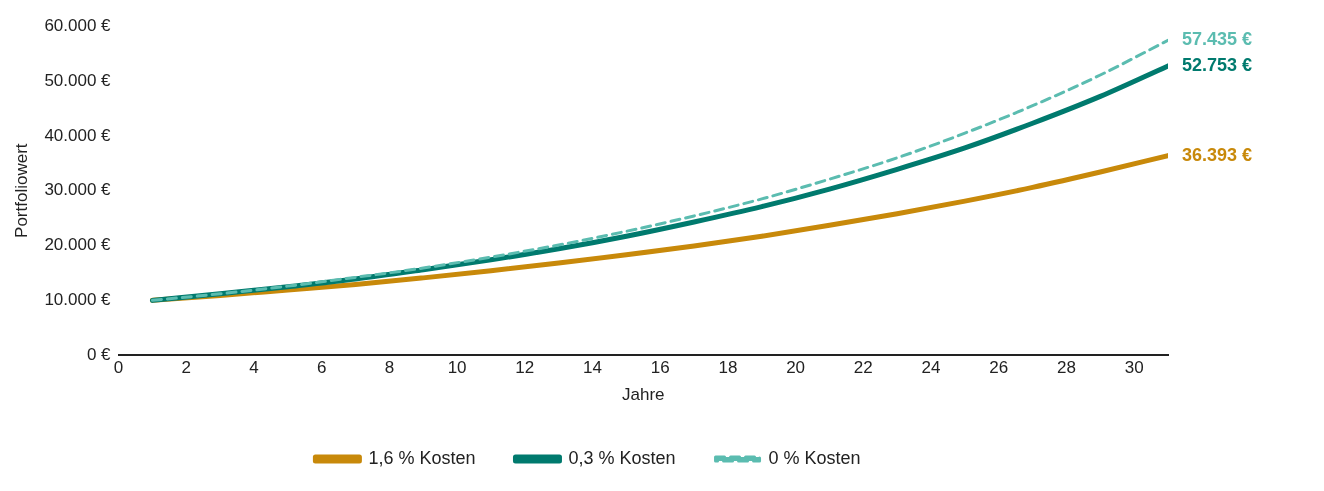 The width and height of the screenshot is (1324, 491). What do you see at coordinates (1217, 154) in the screenshot?
I see `data-label: 36.393 €` at bounding box center [1217, 154].